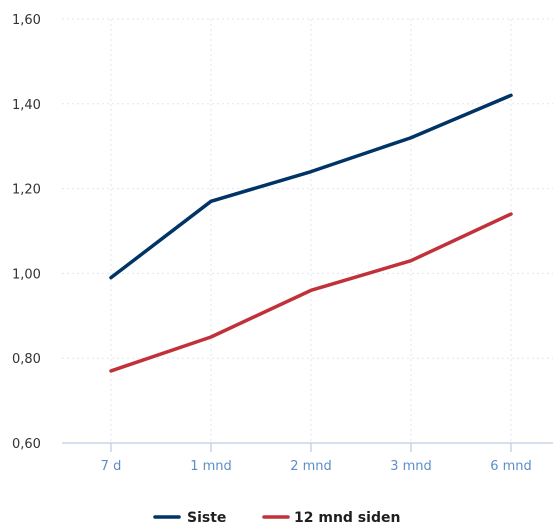 This screenshot has width=553, height=524. Describe the element at coordinates (307, 458) in the screenshot. I see `x-axis: 7 d 1 mnd 2 mnd 3 mnd 6 mnd` at that location.